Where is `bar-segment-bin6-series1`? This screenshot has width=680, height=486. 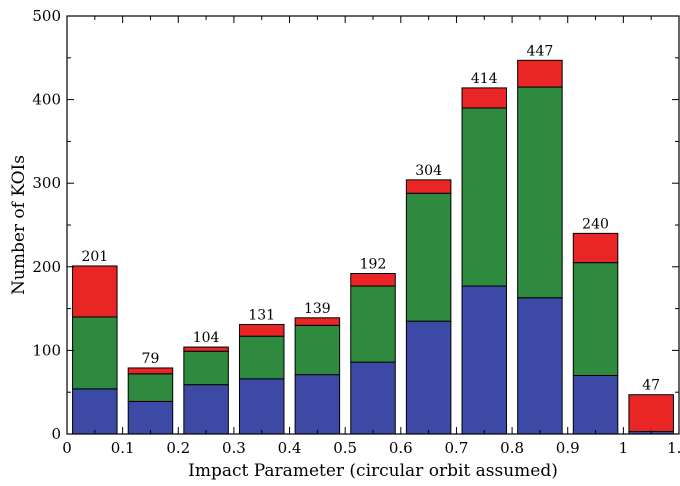 bar-segment-bin6-series1 is located at coordinates (428, 257).